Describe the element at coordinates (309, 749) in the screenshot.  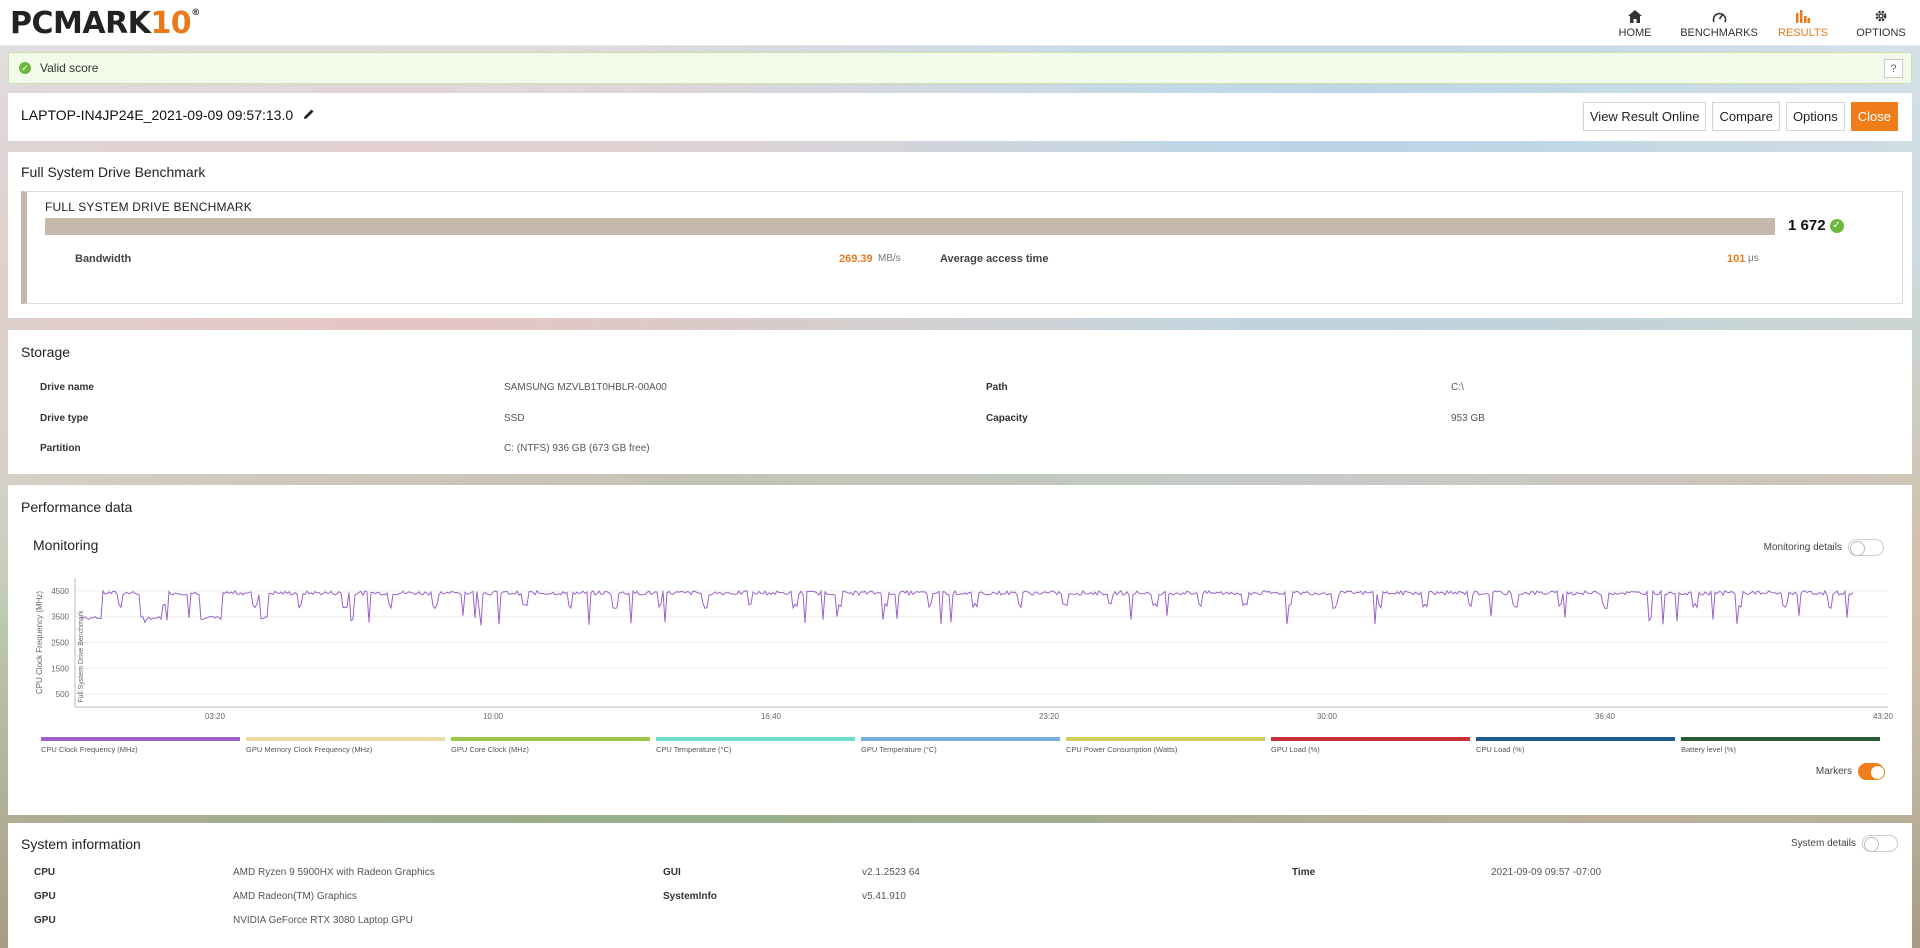
I see `legend-label: GPU Memory Clock Frequency (MHz)` at that location.